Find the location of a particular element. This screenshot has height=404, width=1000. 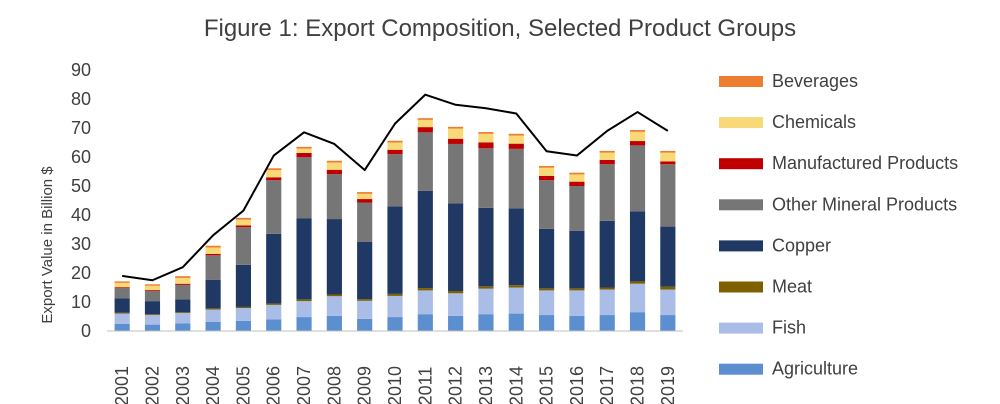

x-tick-label: 2004 is located at coordinates (213, 385).